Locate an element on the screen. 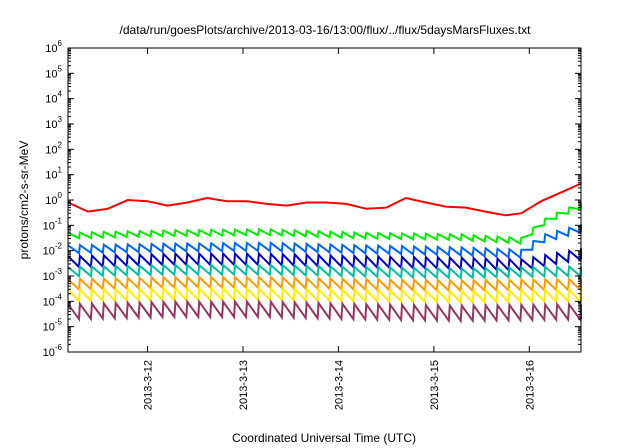  y-tick-label: 10⁻³ is located at coordinates (53, 275).